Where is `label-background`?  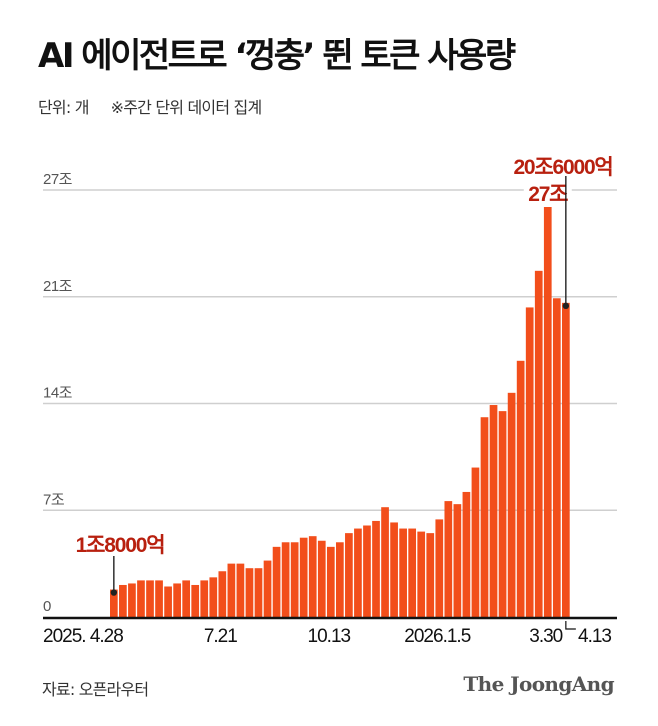
label-background is located at coordinates (547, 194).